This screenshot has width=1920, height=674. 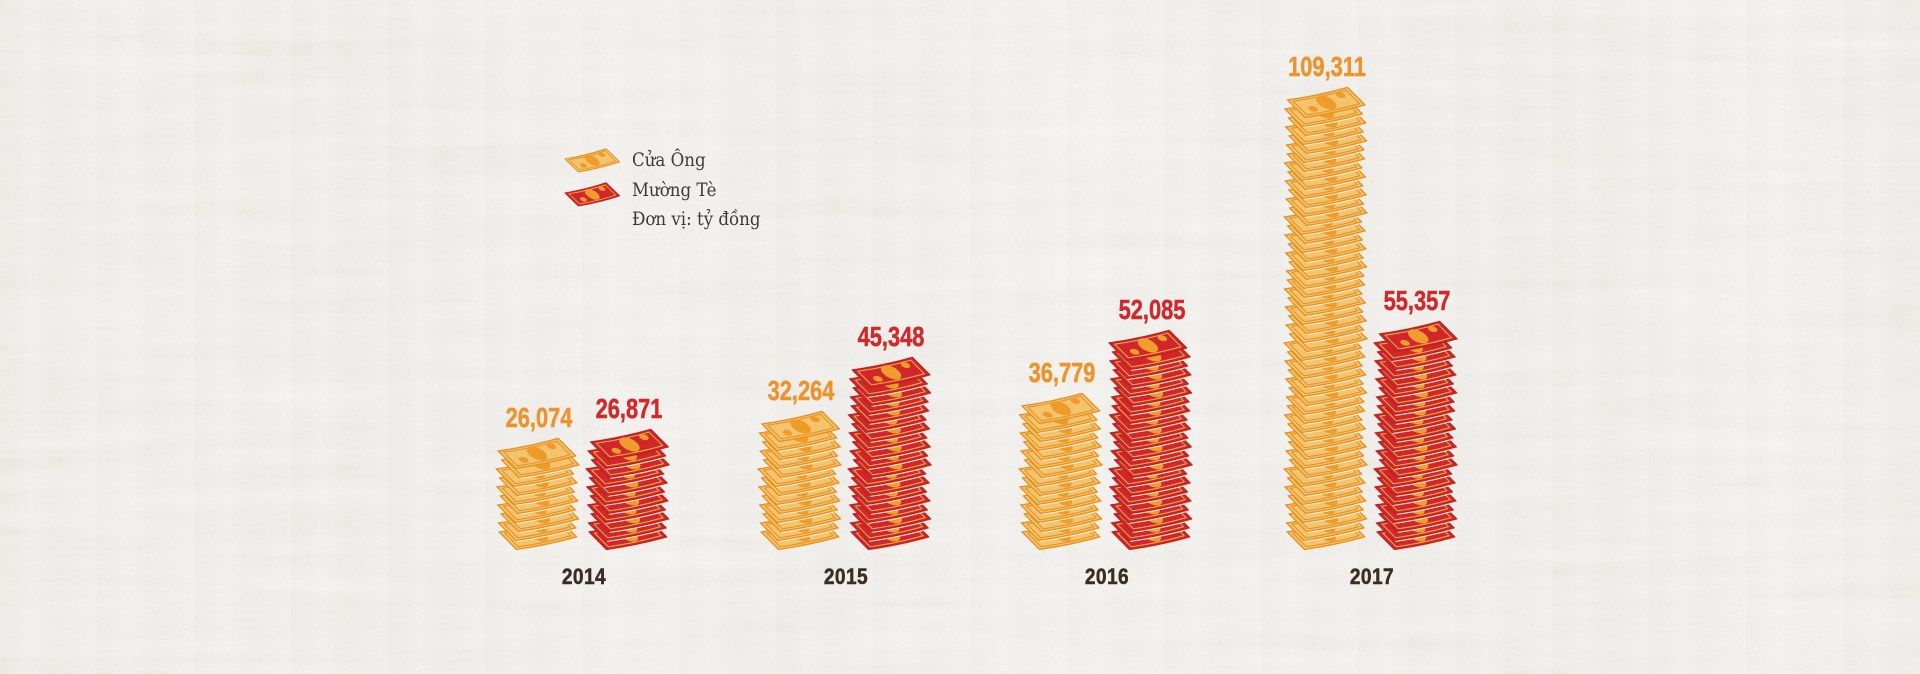 What do you see at coordinates (1327, 67) in the screenshot?
I see `value-label-cua-ong-2017: 109,311` at bounding box center [1327, 67].